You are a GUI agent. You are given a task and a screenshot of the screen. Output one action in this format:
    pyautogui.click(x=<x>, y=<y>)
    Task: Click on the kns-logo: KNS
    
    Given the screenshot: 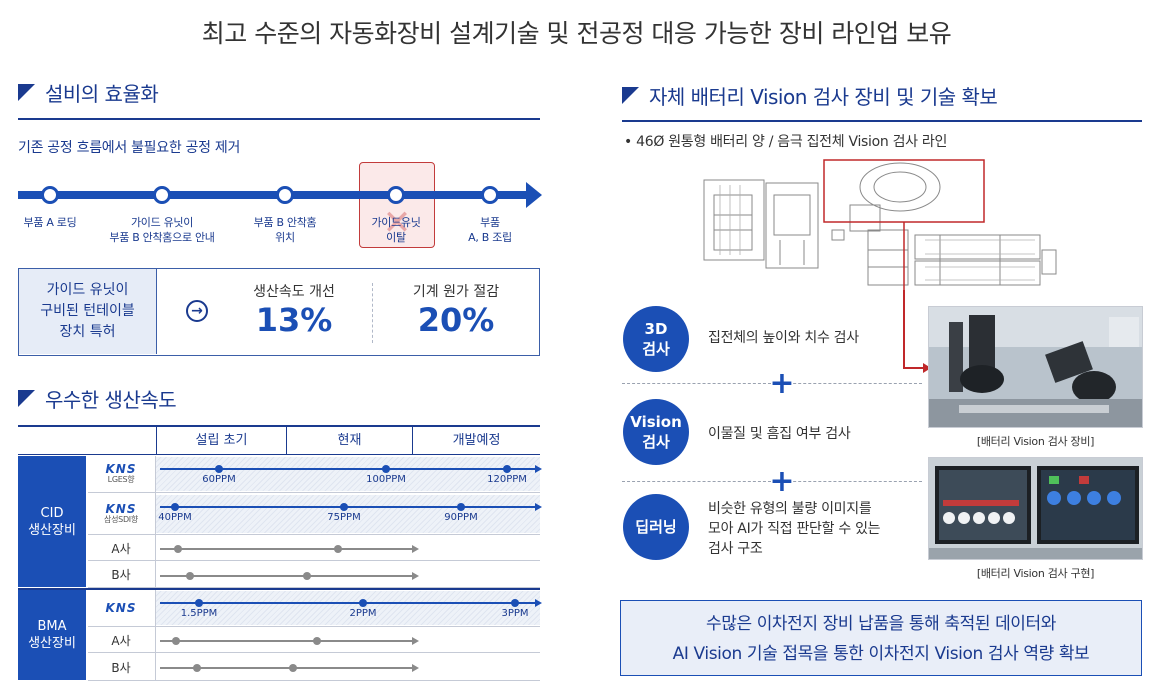 What is the action you would take?
    pyautogui.click(x=121, y=509)
    